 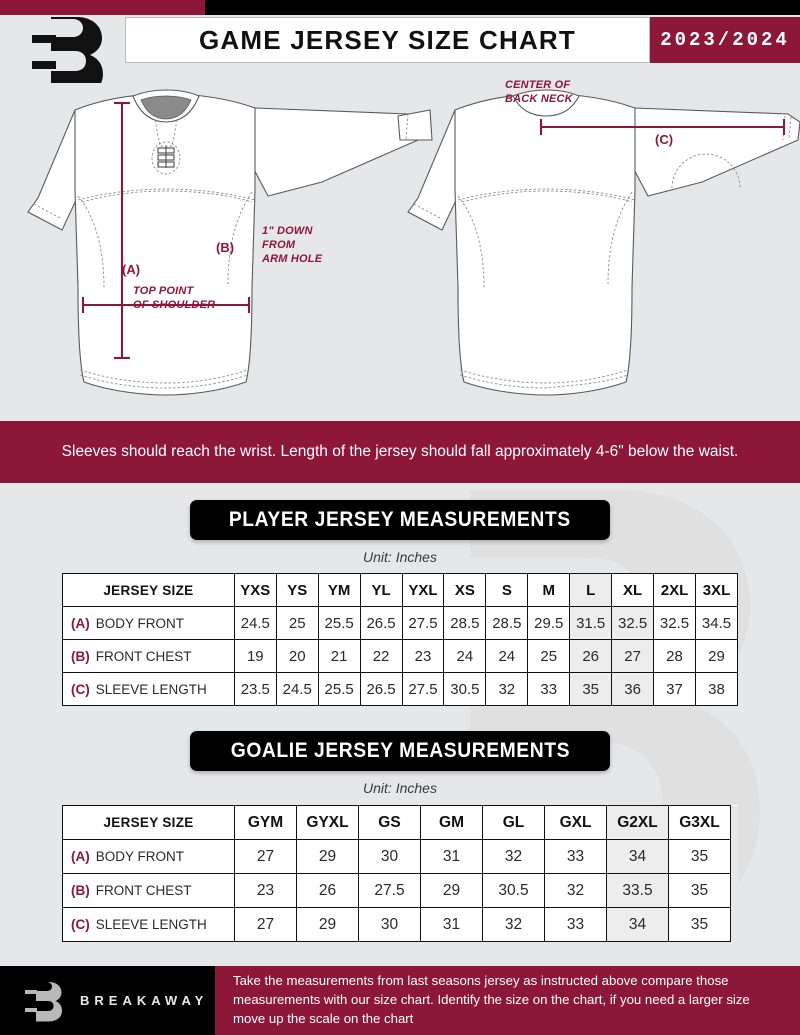 What do you see at coordinates (598, 242) in the screenshot?
I see `jersey-back-view` at bounding box center [598, 242].